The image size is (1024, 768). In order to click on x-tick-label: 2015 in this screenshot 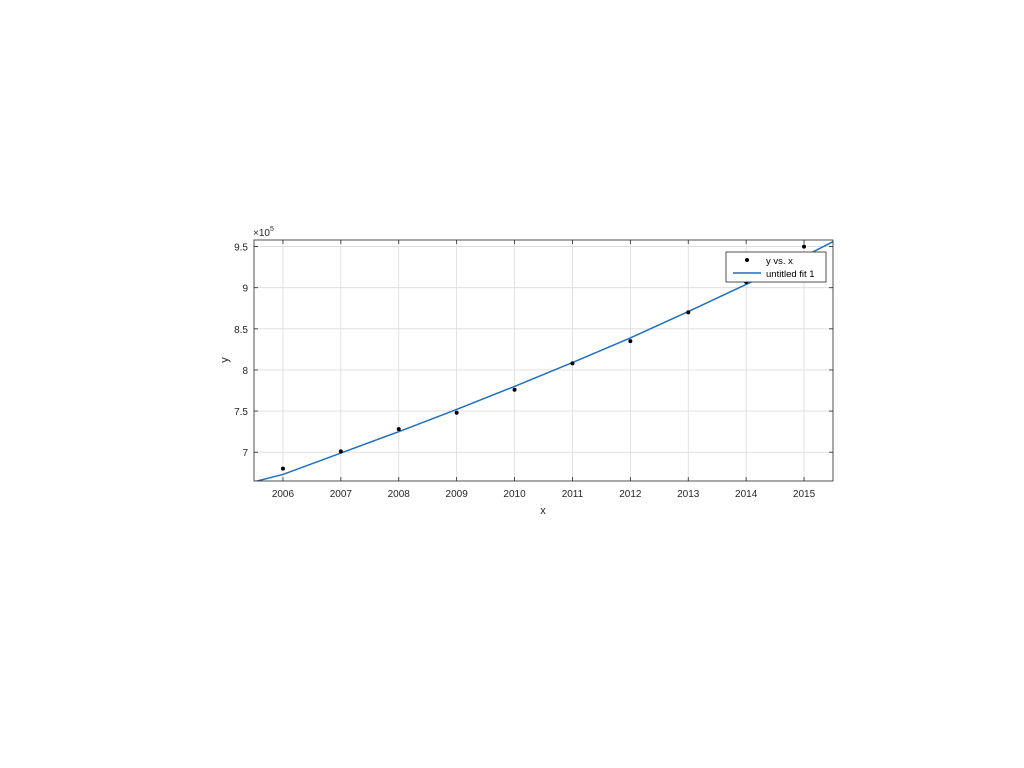, I will do `click(804, 494)`.